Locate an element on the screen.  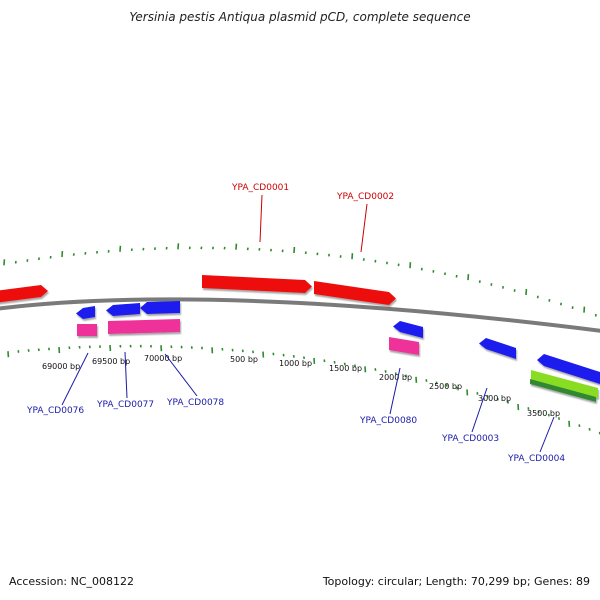
green-feature is located at coordinates (564, 384).